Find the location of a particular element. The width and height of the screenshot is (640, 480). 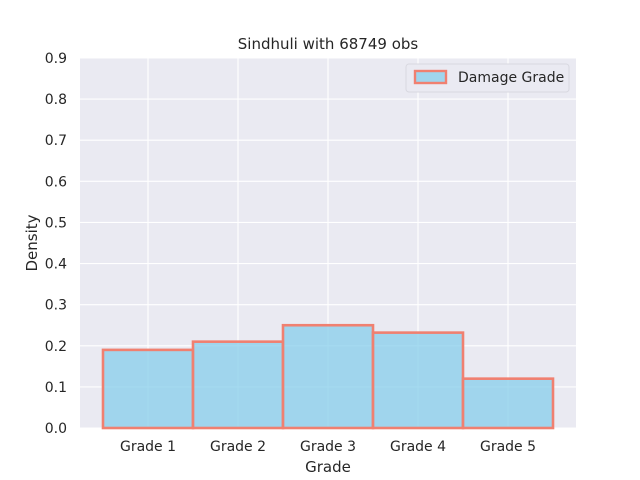

legend: Damage Grade is located at coordinates (487, 78).